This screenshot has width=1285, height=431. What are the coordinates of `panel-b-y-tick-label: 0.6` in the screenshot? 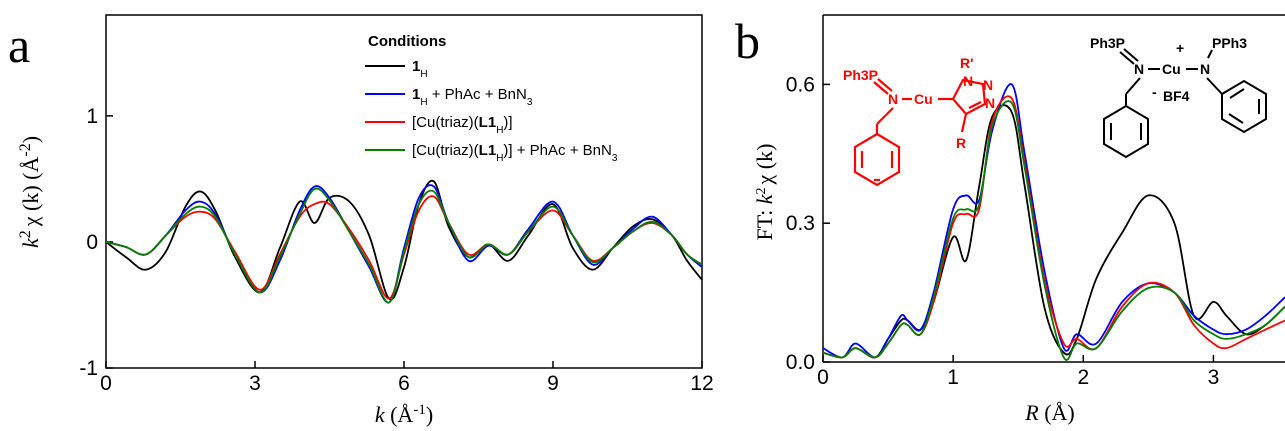 It's located at (800, 84).